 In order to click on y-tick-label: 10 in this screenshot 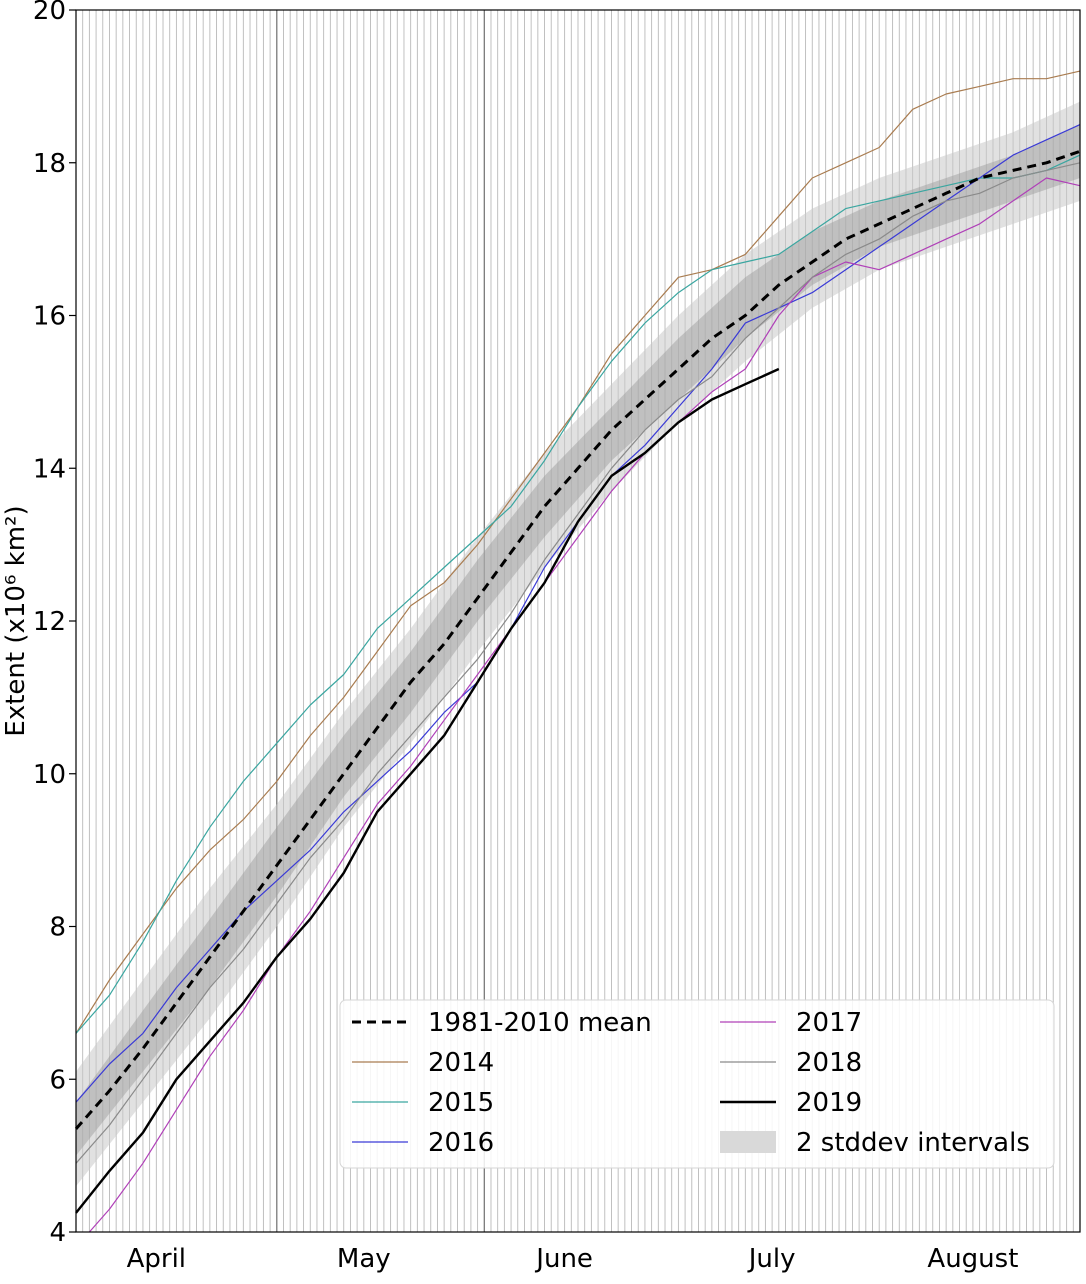, I will do `click(49, 775)`.